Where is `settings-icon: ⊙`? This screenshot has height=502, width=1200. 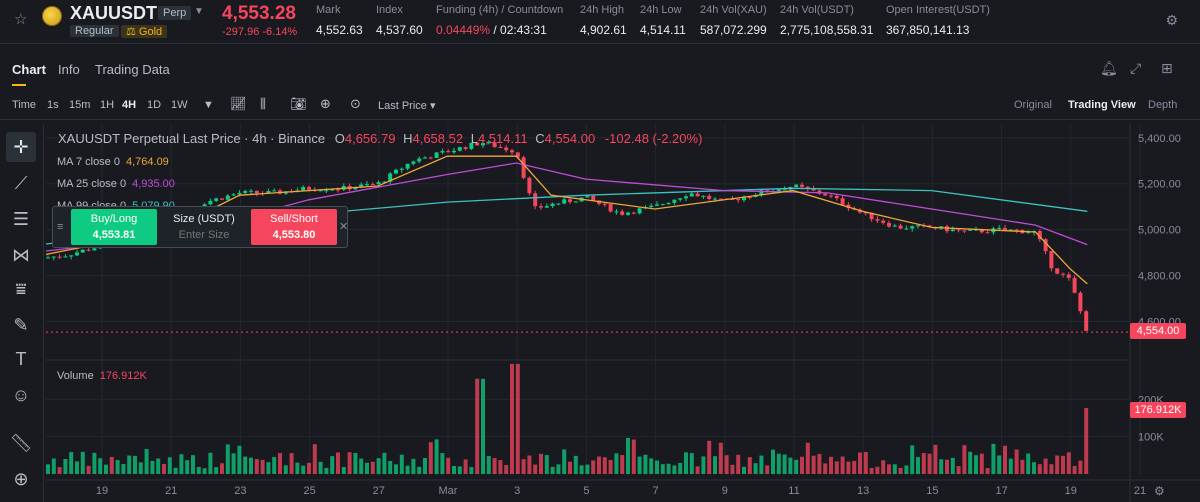 settings-icon: ⊙ is located at coordinates (355, 103).